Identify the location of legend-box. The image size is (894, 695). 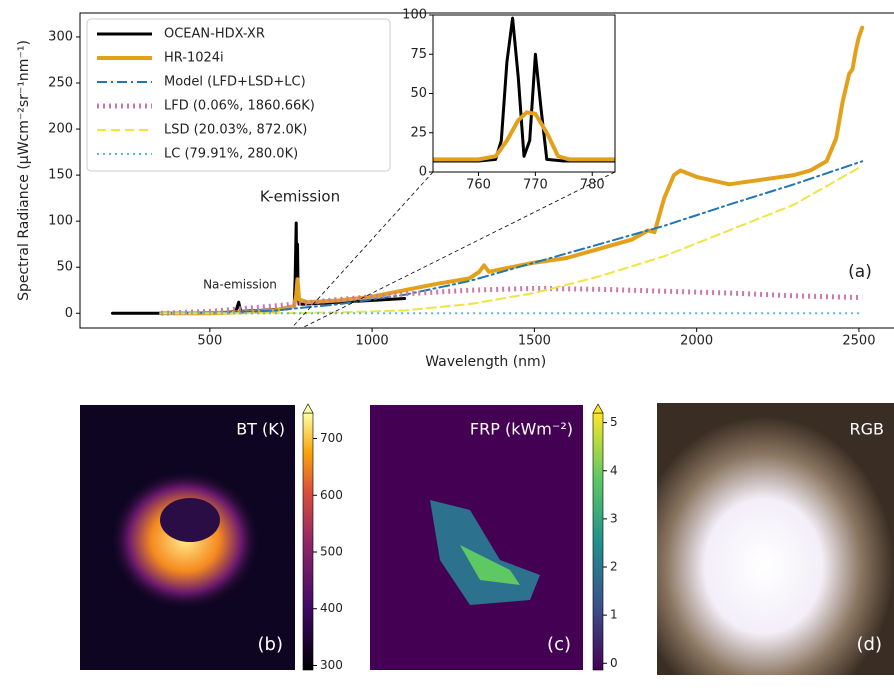
(238, 95).